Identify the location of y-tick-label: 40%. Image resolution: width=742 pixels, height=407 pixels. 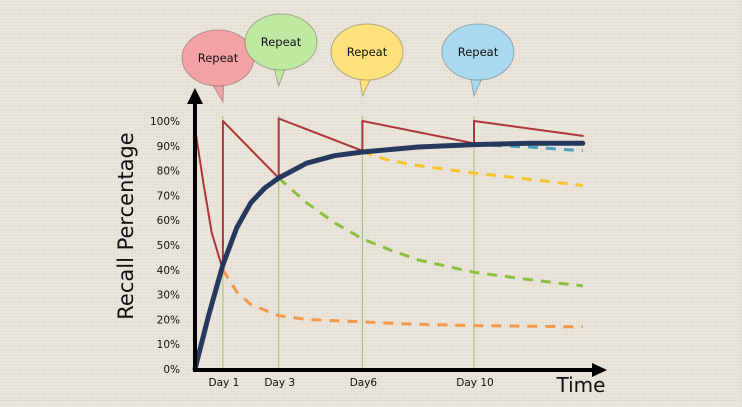
(168, 271).